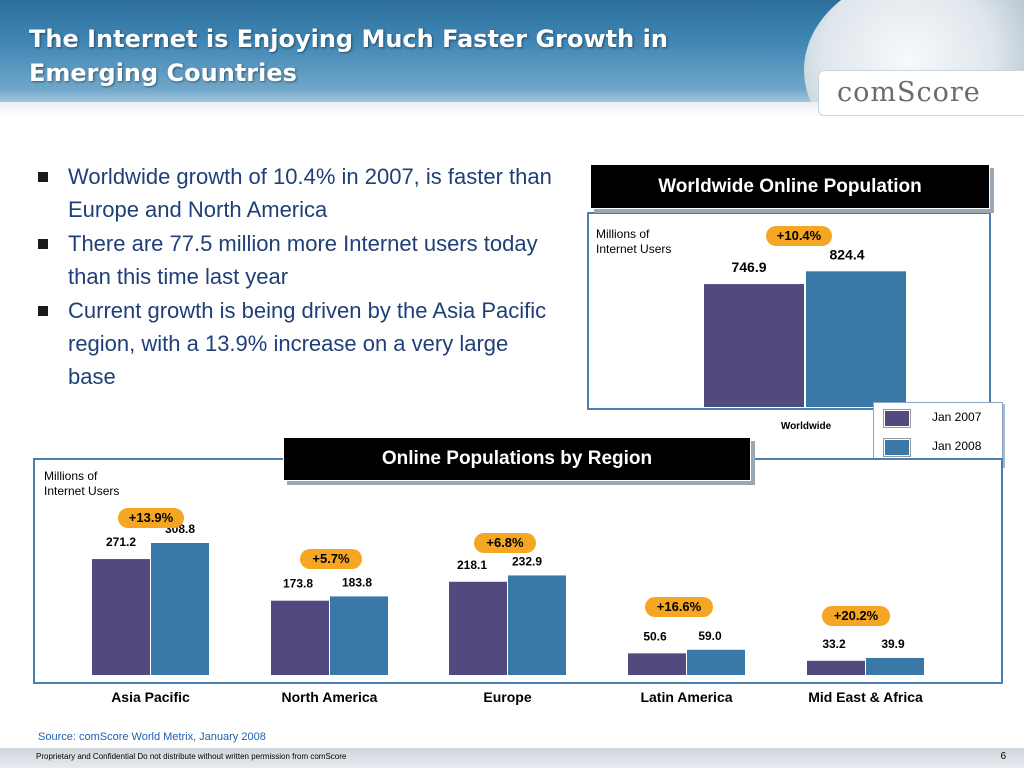  What do you see at coordinates (472, 565) in the screenshot?
I see `value-label-europe-jan-2007: 218.1` at bounding box center [472, 565].